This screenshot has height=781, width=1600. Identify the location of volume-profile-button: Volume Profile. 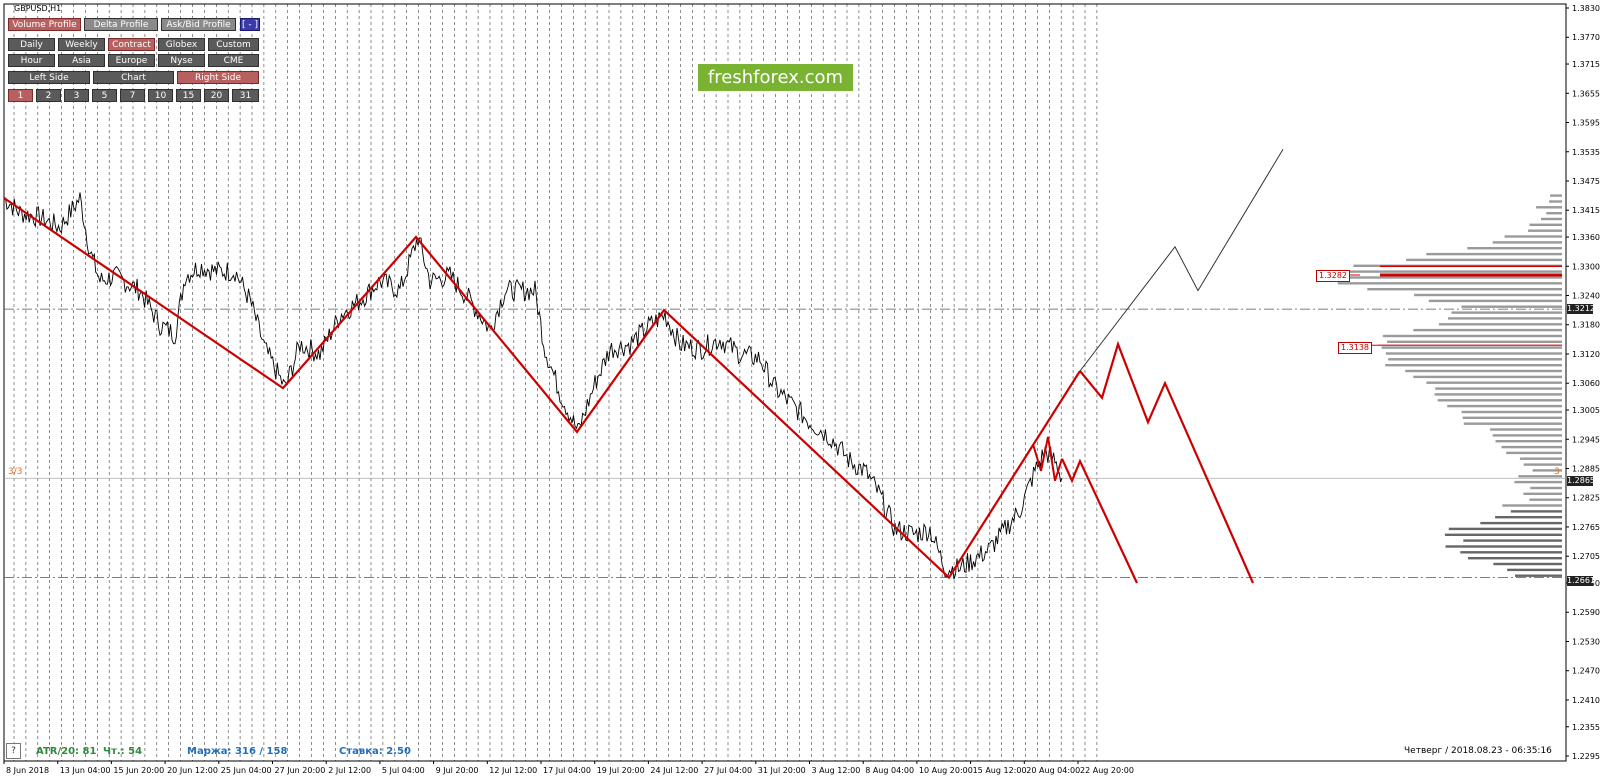
(44, 24).